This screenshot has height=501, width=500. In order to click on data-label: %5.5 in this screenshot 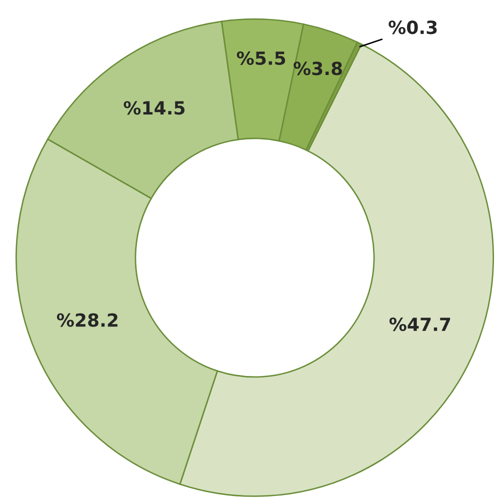, I will do `click(261, 58)`.